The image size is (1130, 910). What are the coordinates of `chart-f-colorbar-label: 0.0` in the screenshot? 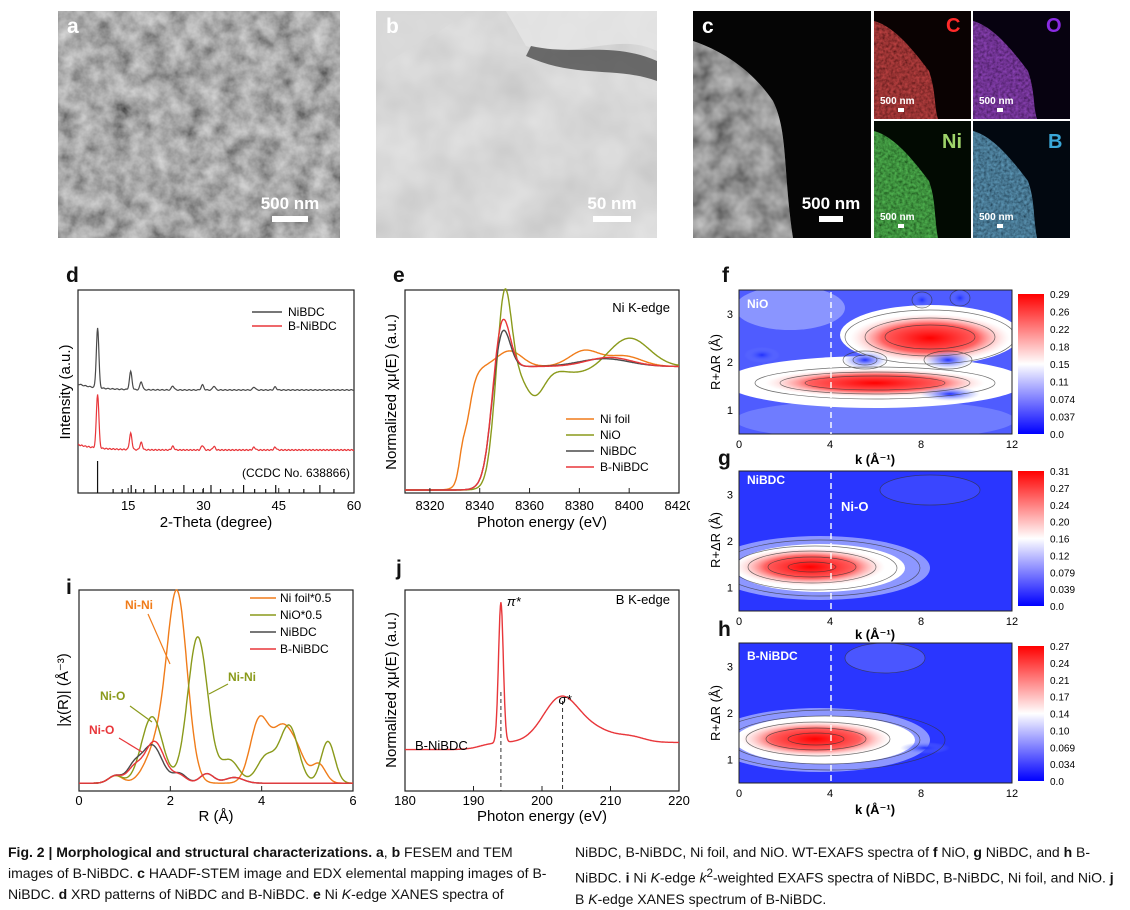 It's located at (1057, 435).